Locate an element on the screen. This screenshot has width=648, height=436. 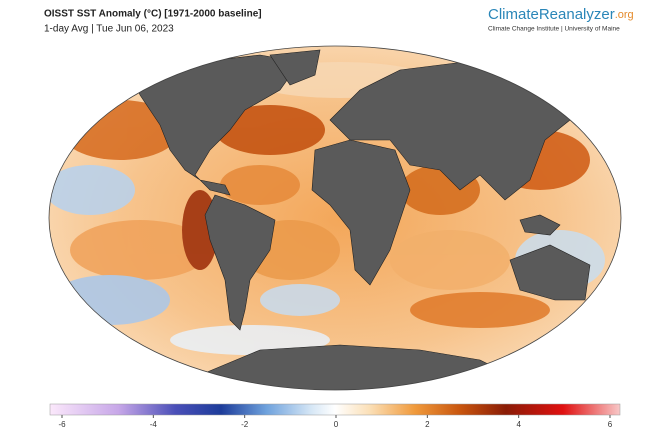
colorbar-tick-label: 0 is located at coordinates (336, 424).